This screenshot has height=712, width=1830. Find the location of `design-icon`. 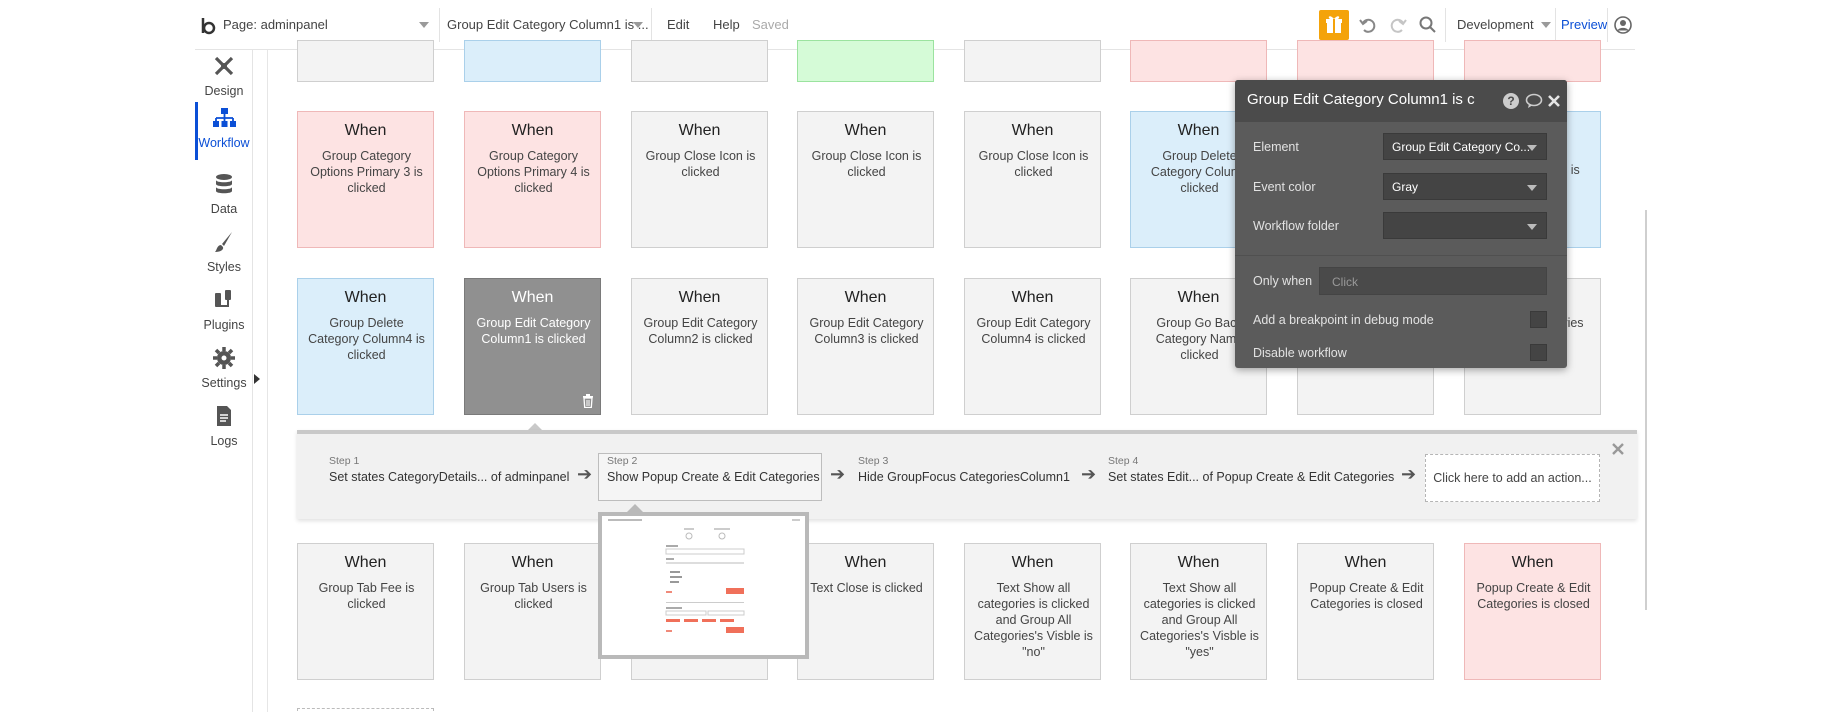

design-icon is located at coordinates (224, 66).